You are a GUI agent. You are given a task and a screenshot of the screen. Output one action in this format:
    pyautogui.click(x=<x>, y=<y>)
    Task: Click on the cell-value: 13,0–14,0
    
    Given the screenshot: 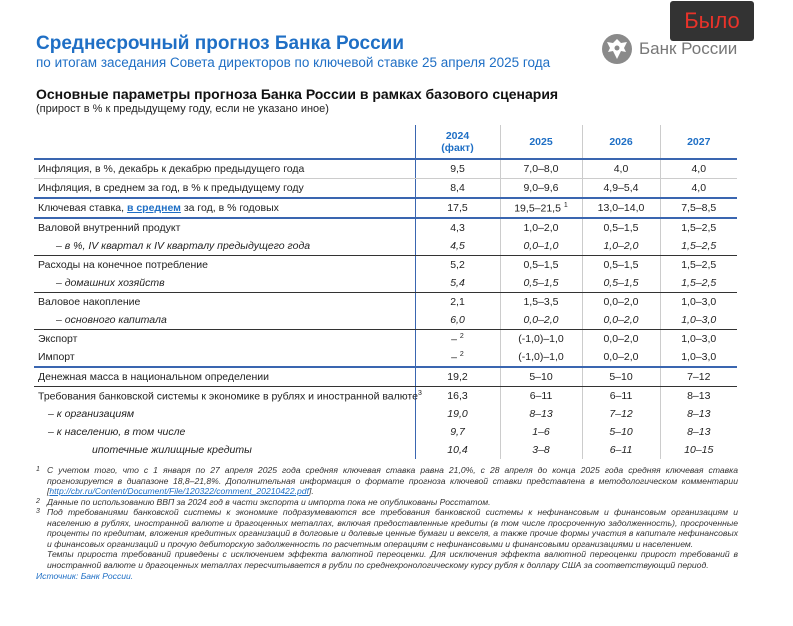 What is the action you would take?
    pyautogui.click(x=620, y=208)
    